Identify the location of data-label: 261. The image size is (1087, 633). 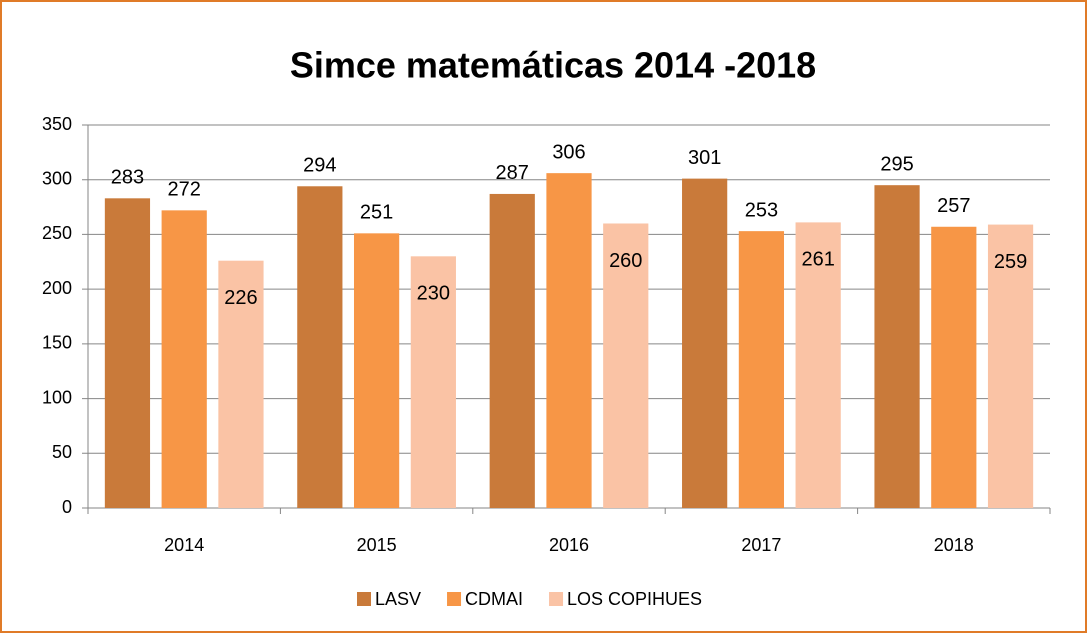
(817, 260).